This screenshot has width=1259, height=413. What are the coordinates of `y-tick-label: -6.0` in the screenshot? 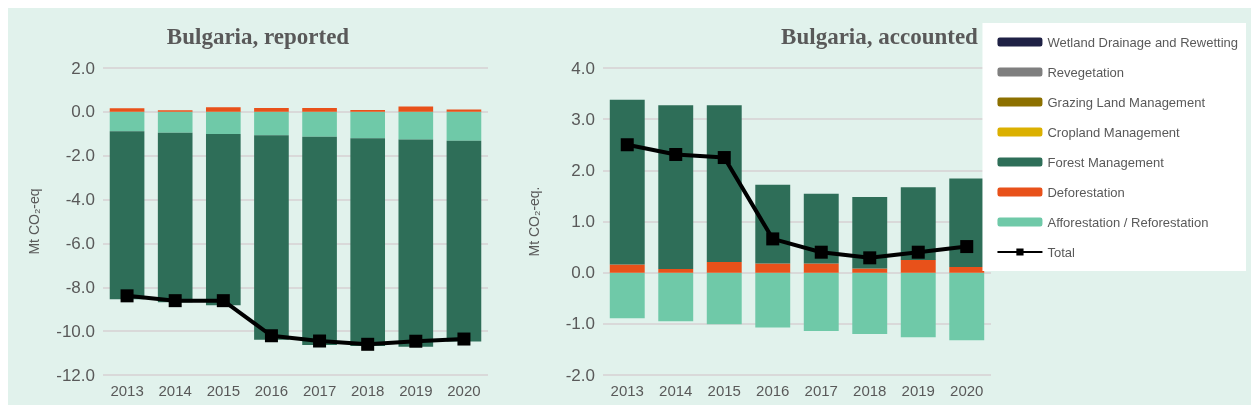 It's located at (80, 243).